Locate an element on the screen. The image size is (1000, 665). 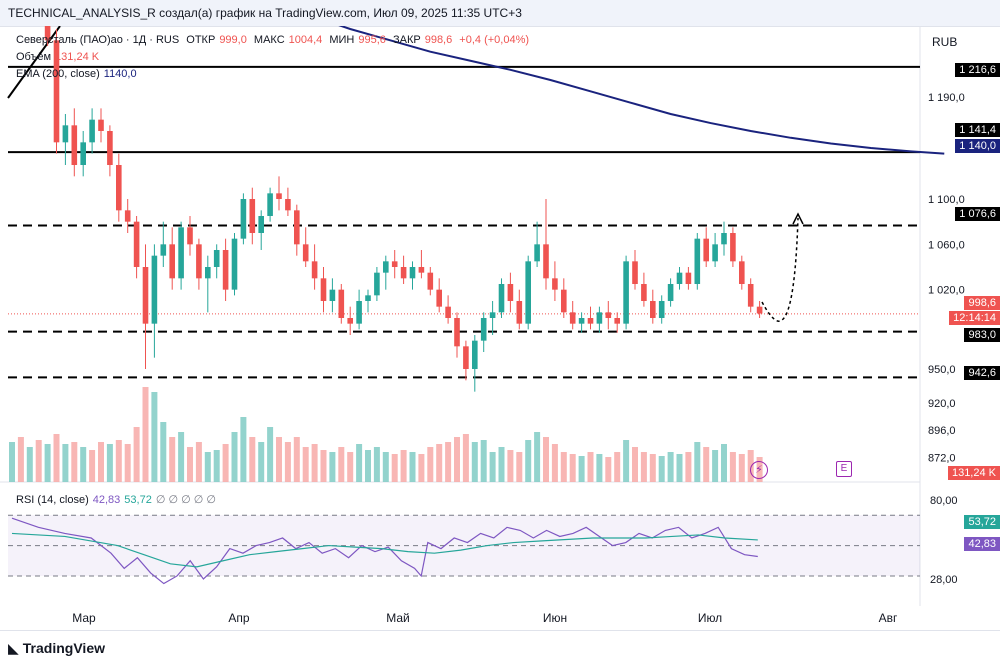
currency-label: RUB is located at coordinates (945, 42).